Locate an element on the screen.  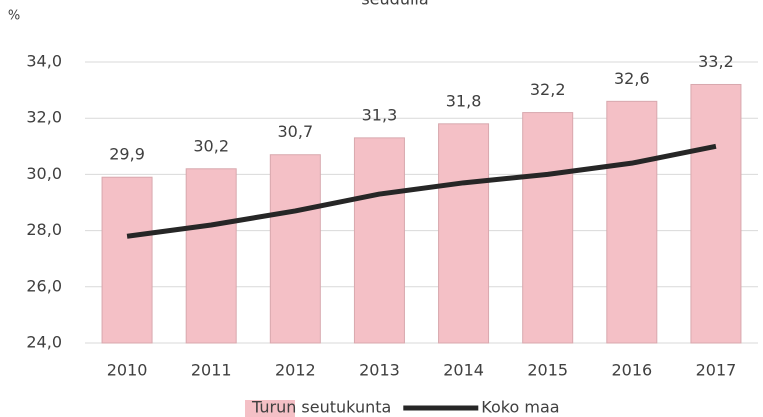
data-label: 32,6 is located at coordinates (632, 78).